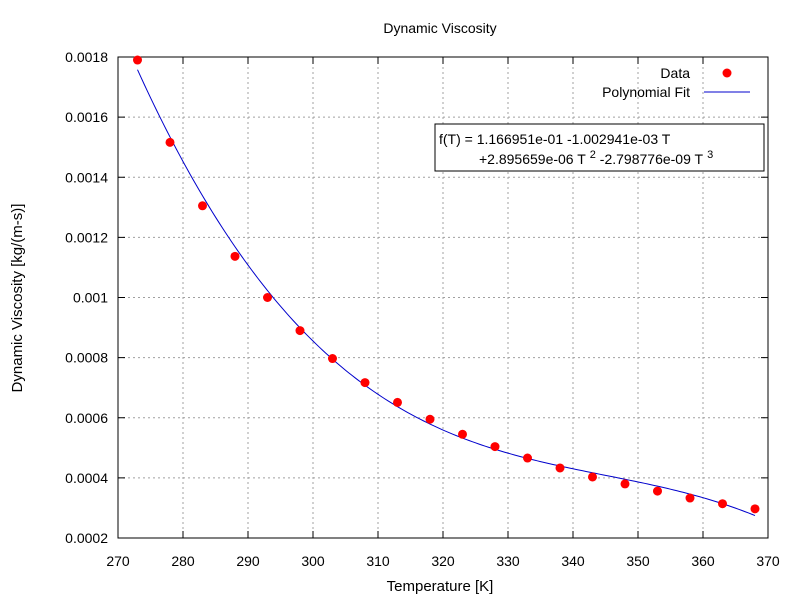 The width and height of the screenshot is (800, 600). Describe the element at coordinates (638, 561) in the screenshot. I see `x-tick-label: 350` at that location.